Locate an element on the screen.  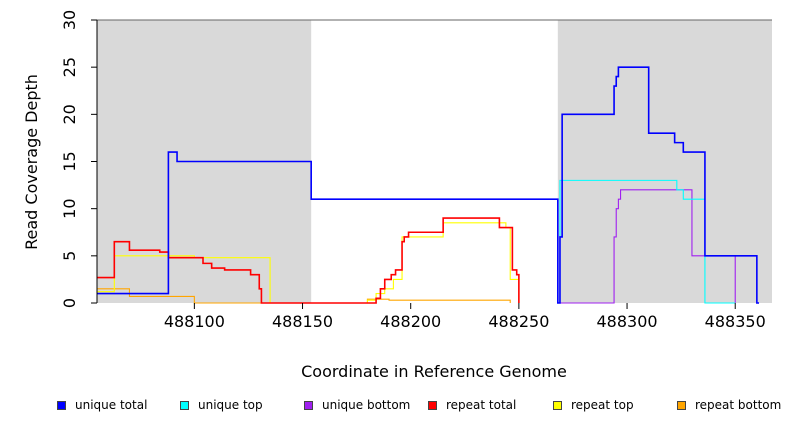
legend-item-unique-top: unique top is located at coordinates (221, 405).